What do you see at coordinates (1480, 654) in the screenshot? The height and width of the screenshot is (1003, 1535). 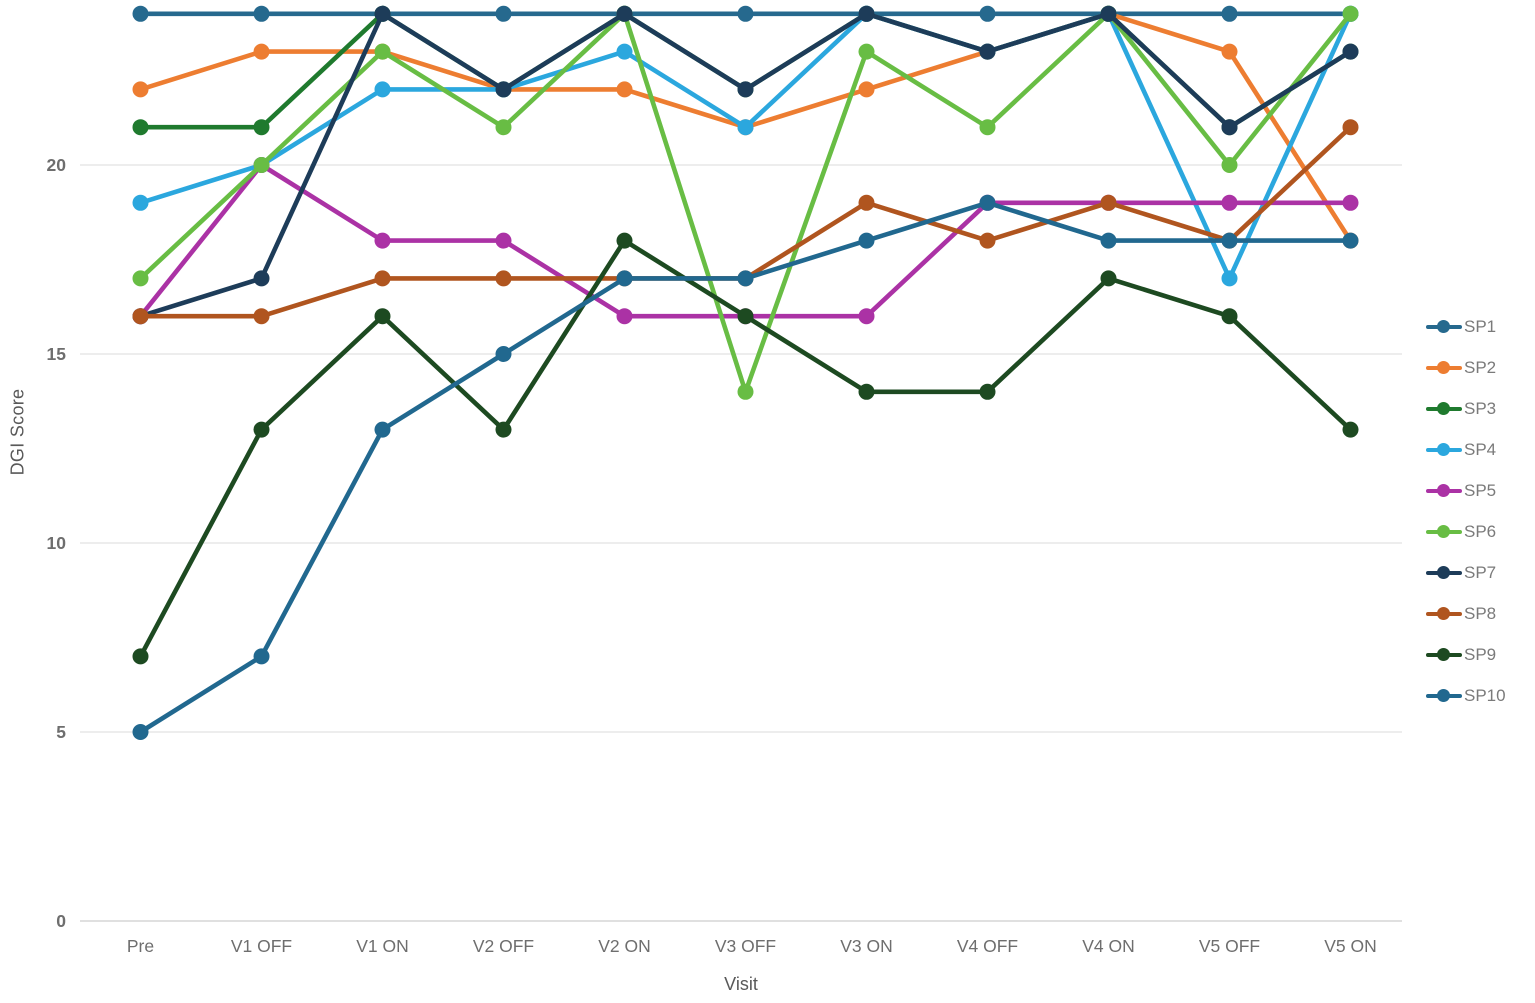 I see `legend-label: SP9` at bounding box center [1480, 654].